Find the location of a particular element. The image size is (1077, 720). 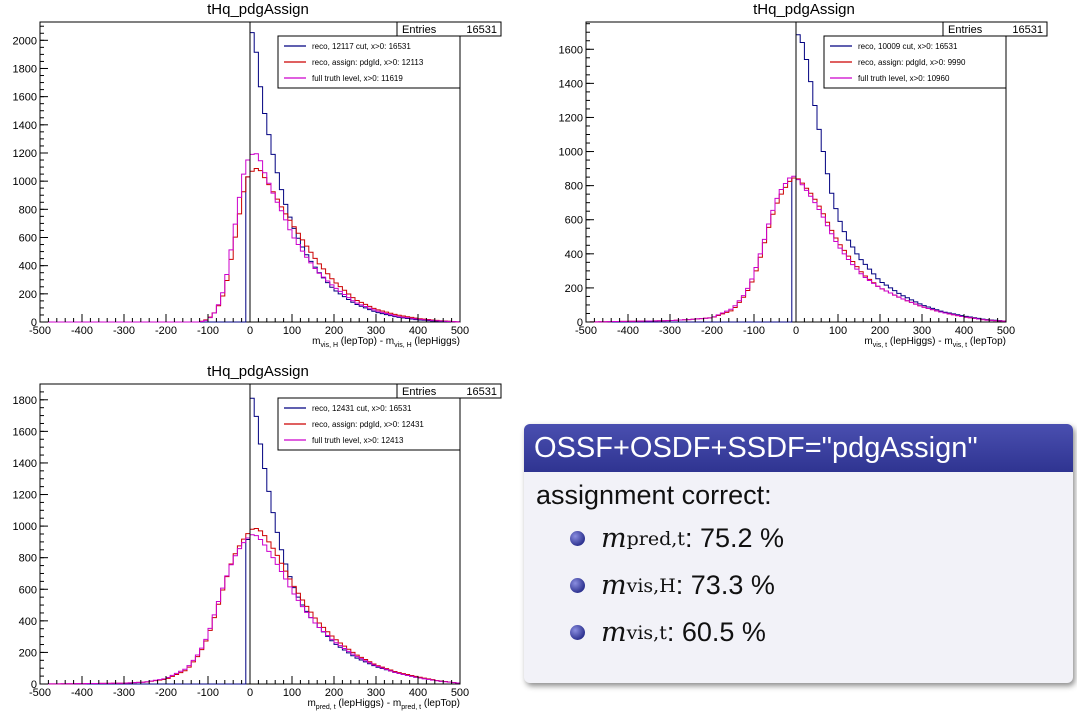

legend-entry: full truth level, x>0: 12413 is located at coordinates (358, 440).